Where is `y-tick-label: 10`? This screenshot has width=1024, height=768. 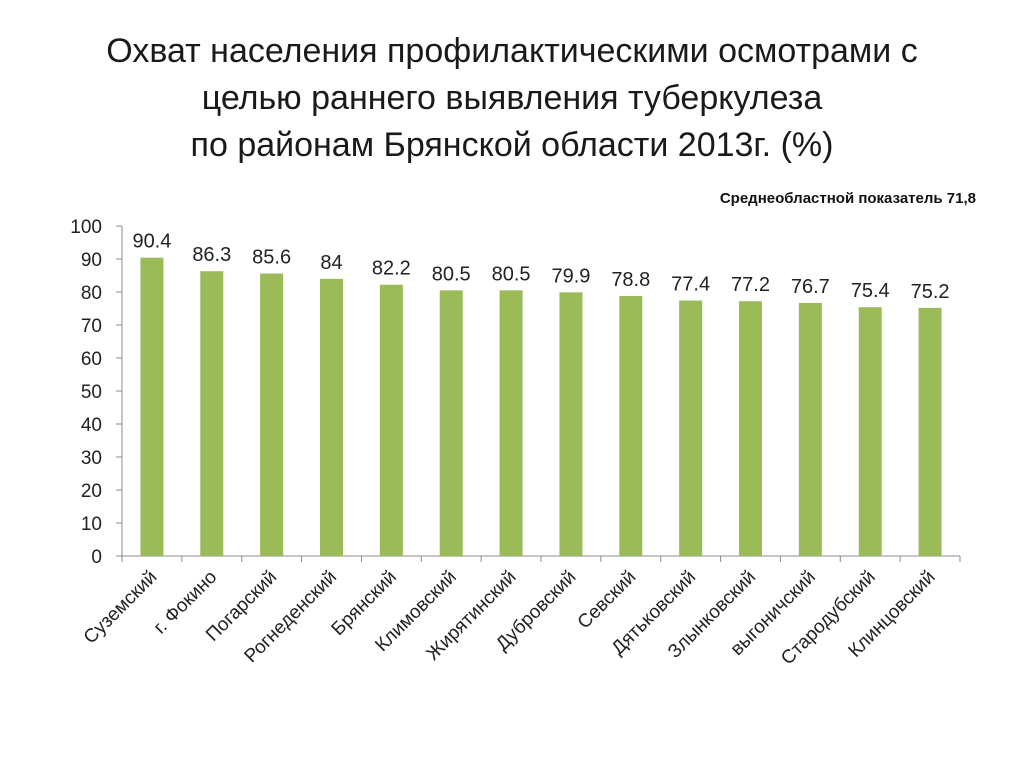 y-tick-label: 10 is located at coordinates (91, 524).